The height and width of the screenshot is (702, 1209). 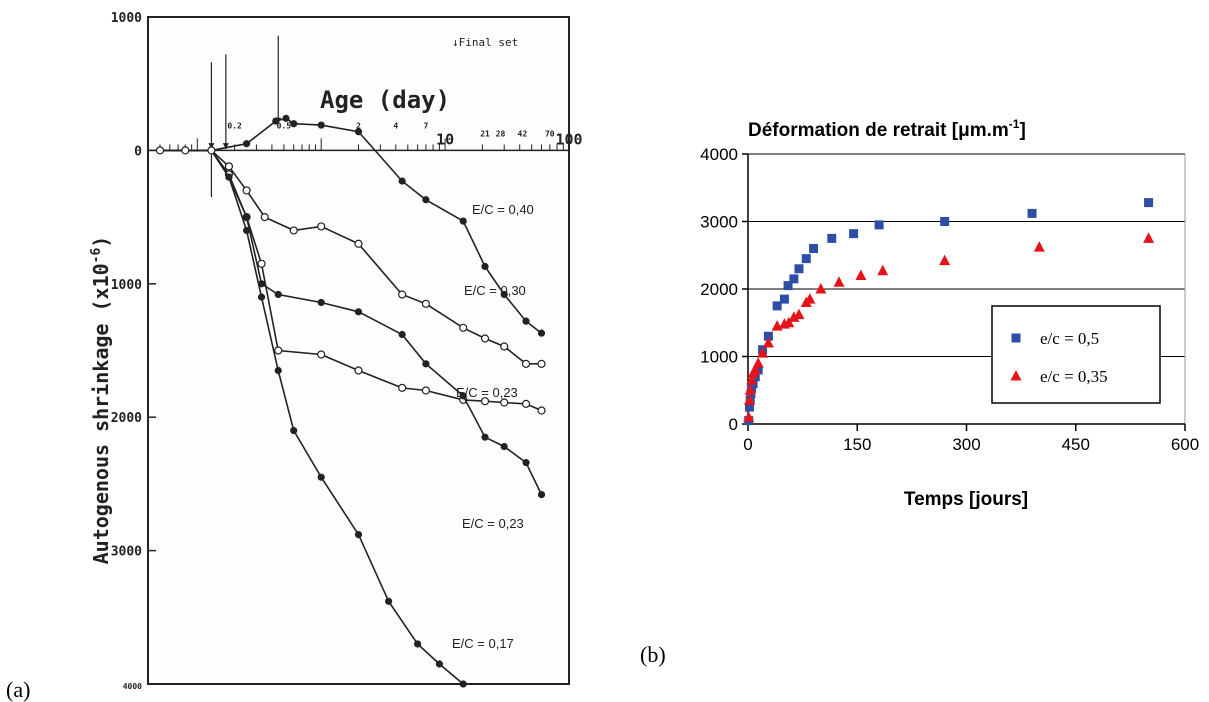 I want to click on panel-a-series-label: E/C = 0,30, so click(x=495, y=290).